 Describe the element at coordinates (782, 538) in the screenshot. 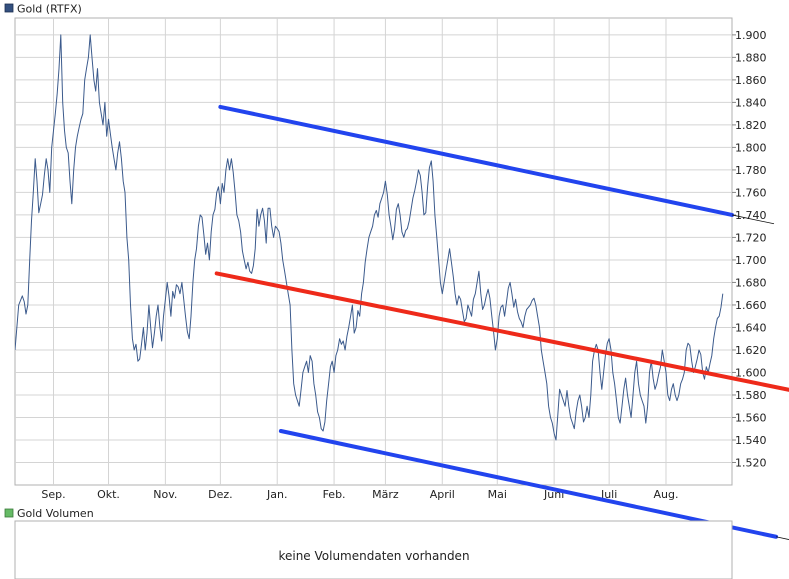

I see `lower-channel-extension` at that location.